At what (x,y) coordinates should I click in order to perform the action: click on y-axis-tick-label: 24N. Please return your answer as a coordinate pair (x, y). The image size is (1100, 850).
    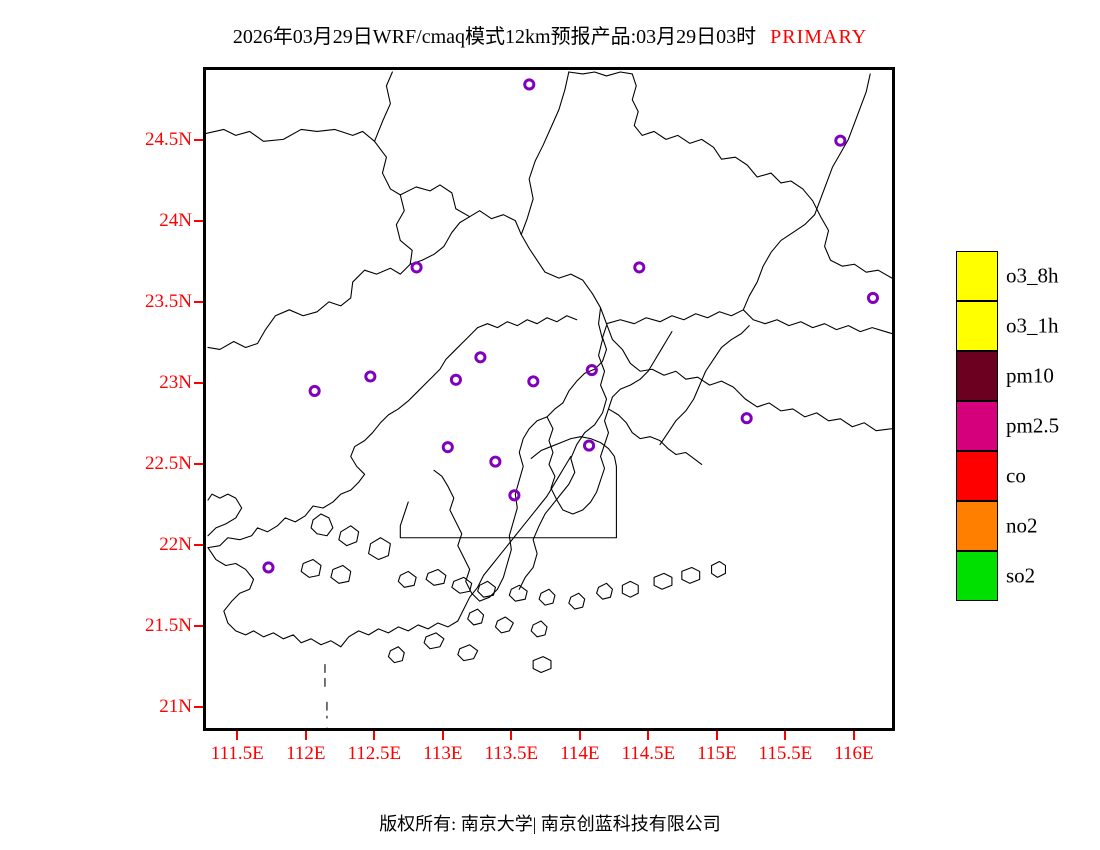
    Looking at the image, I should click on (175, 220).